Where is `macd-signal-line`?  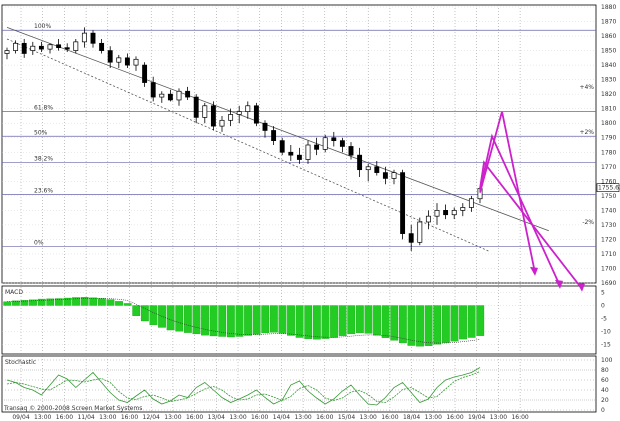 macd-signal-line is located at coordinates (243, 320).